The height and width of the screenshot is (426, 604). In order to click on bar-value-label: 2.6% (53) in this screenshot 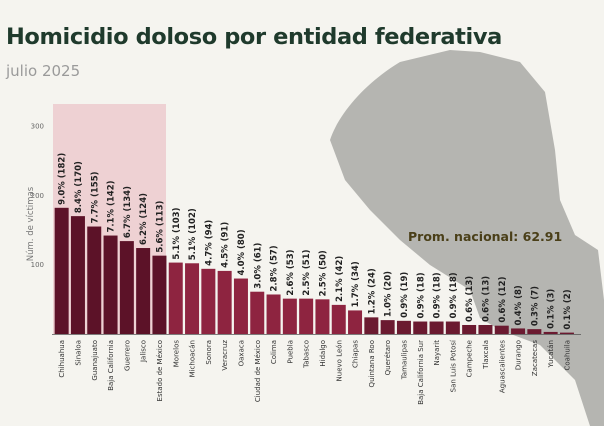, I will do `click(291, 272)`.